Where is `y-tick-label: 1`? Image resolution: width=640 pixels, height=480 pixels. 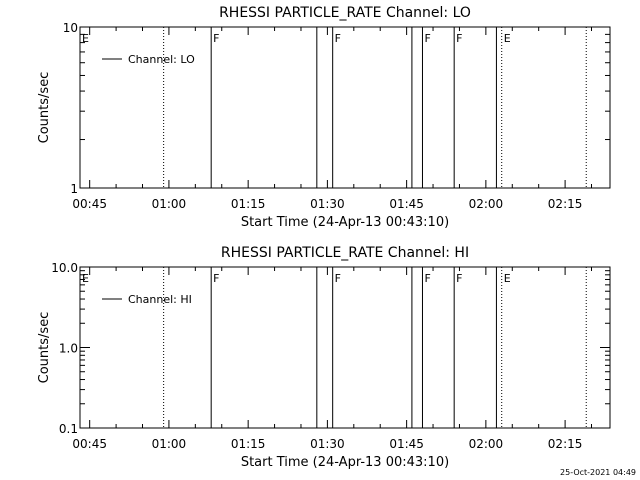
y-tick-label: 1 is located at coordinates (74, 189).